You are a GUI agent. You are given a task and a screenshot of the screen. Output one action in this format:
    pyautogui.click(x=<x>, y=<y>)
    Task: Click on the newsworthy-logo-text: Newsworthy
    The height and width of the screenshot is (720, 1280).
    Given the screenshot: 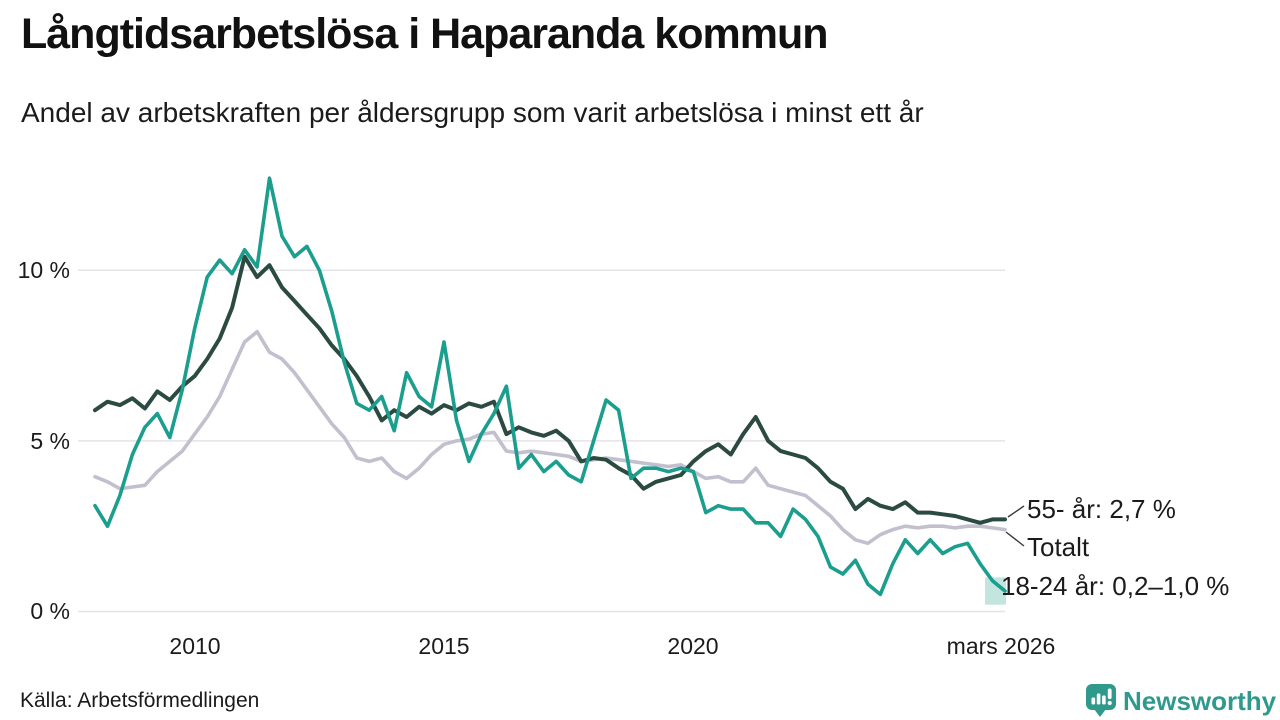 What is the action you would take?
    pyautogui.click(x=1200, y=701)
    